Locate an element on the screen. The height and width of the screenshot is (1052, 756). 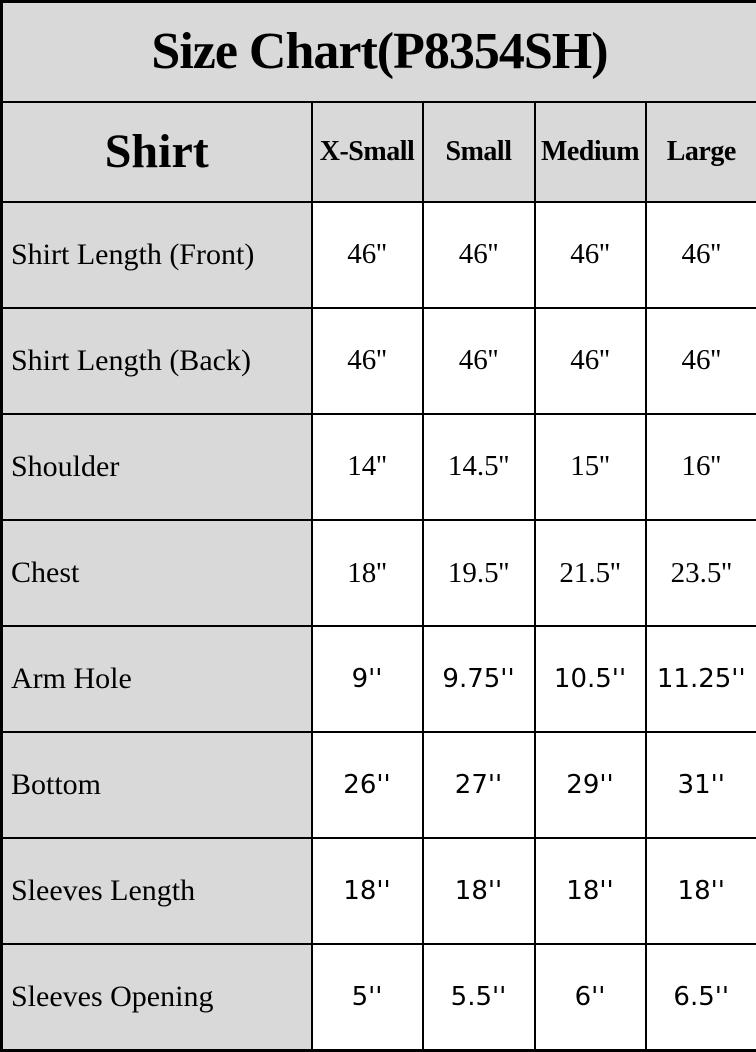
chart-title: Size Chart(P8354SH) is located at coordinates (378, 51).